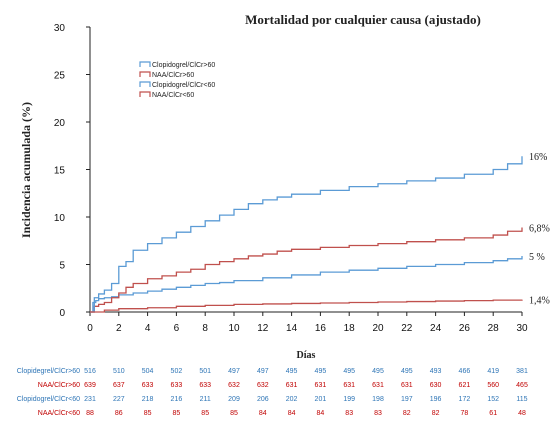 Image resolution: width=560 pixels, height=426 pixels. Describe the element at coordinates (90, 371) in the screenshot. I see `risk-cell: 516` at that location.